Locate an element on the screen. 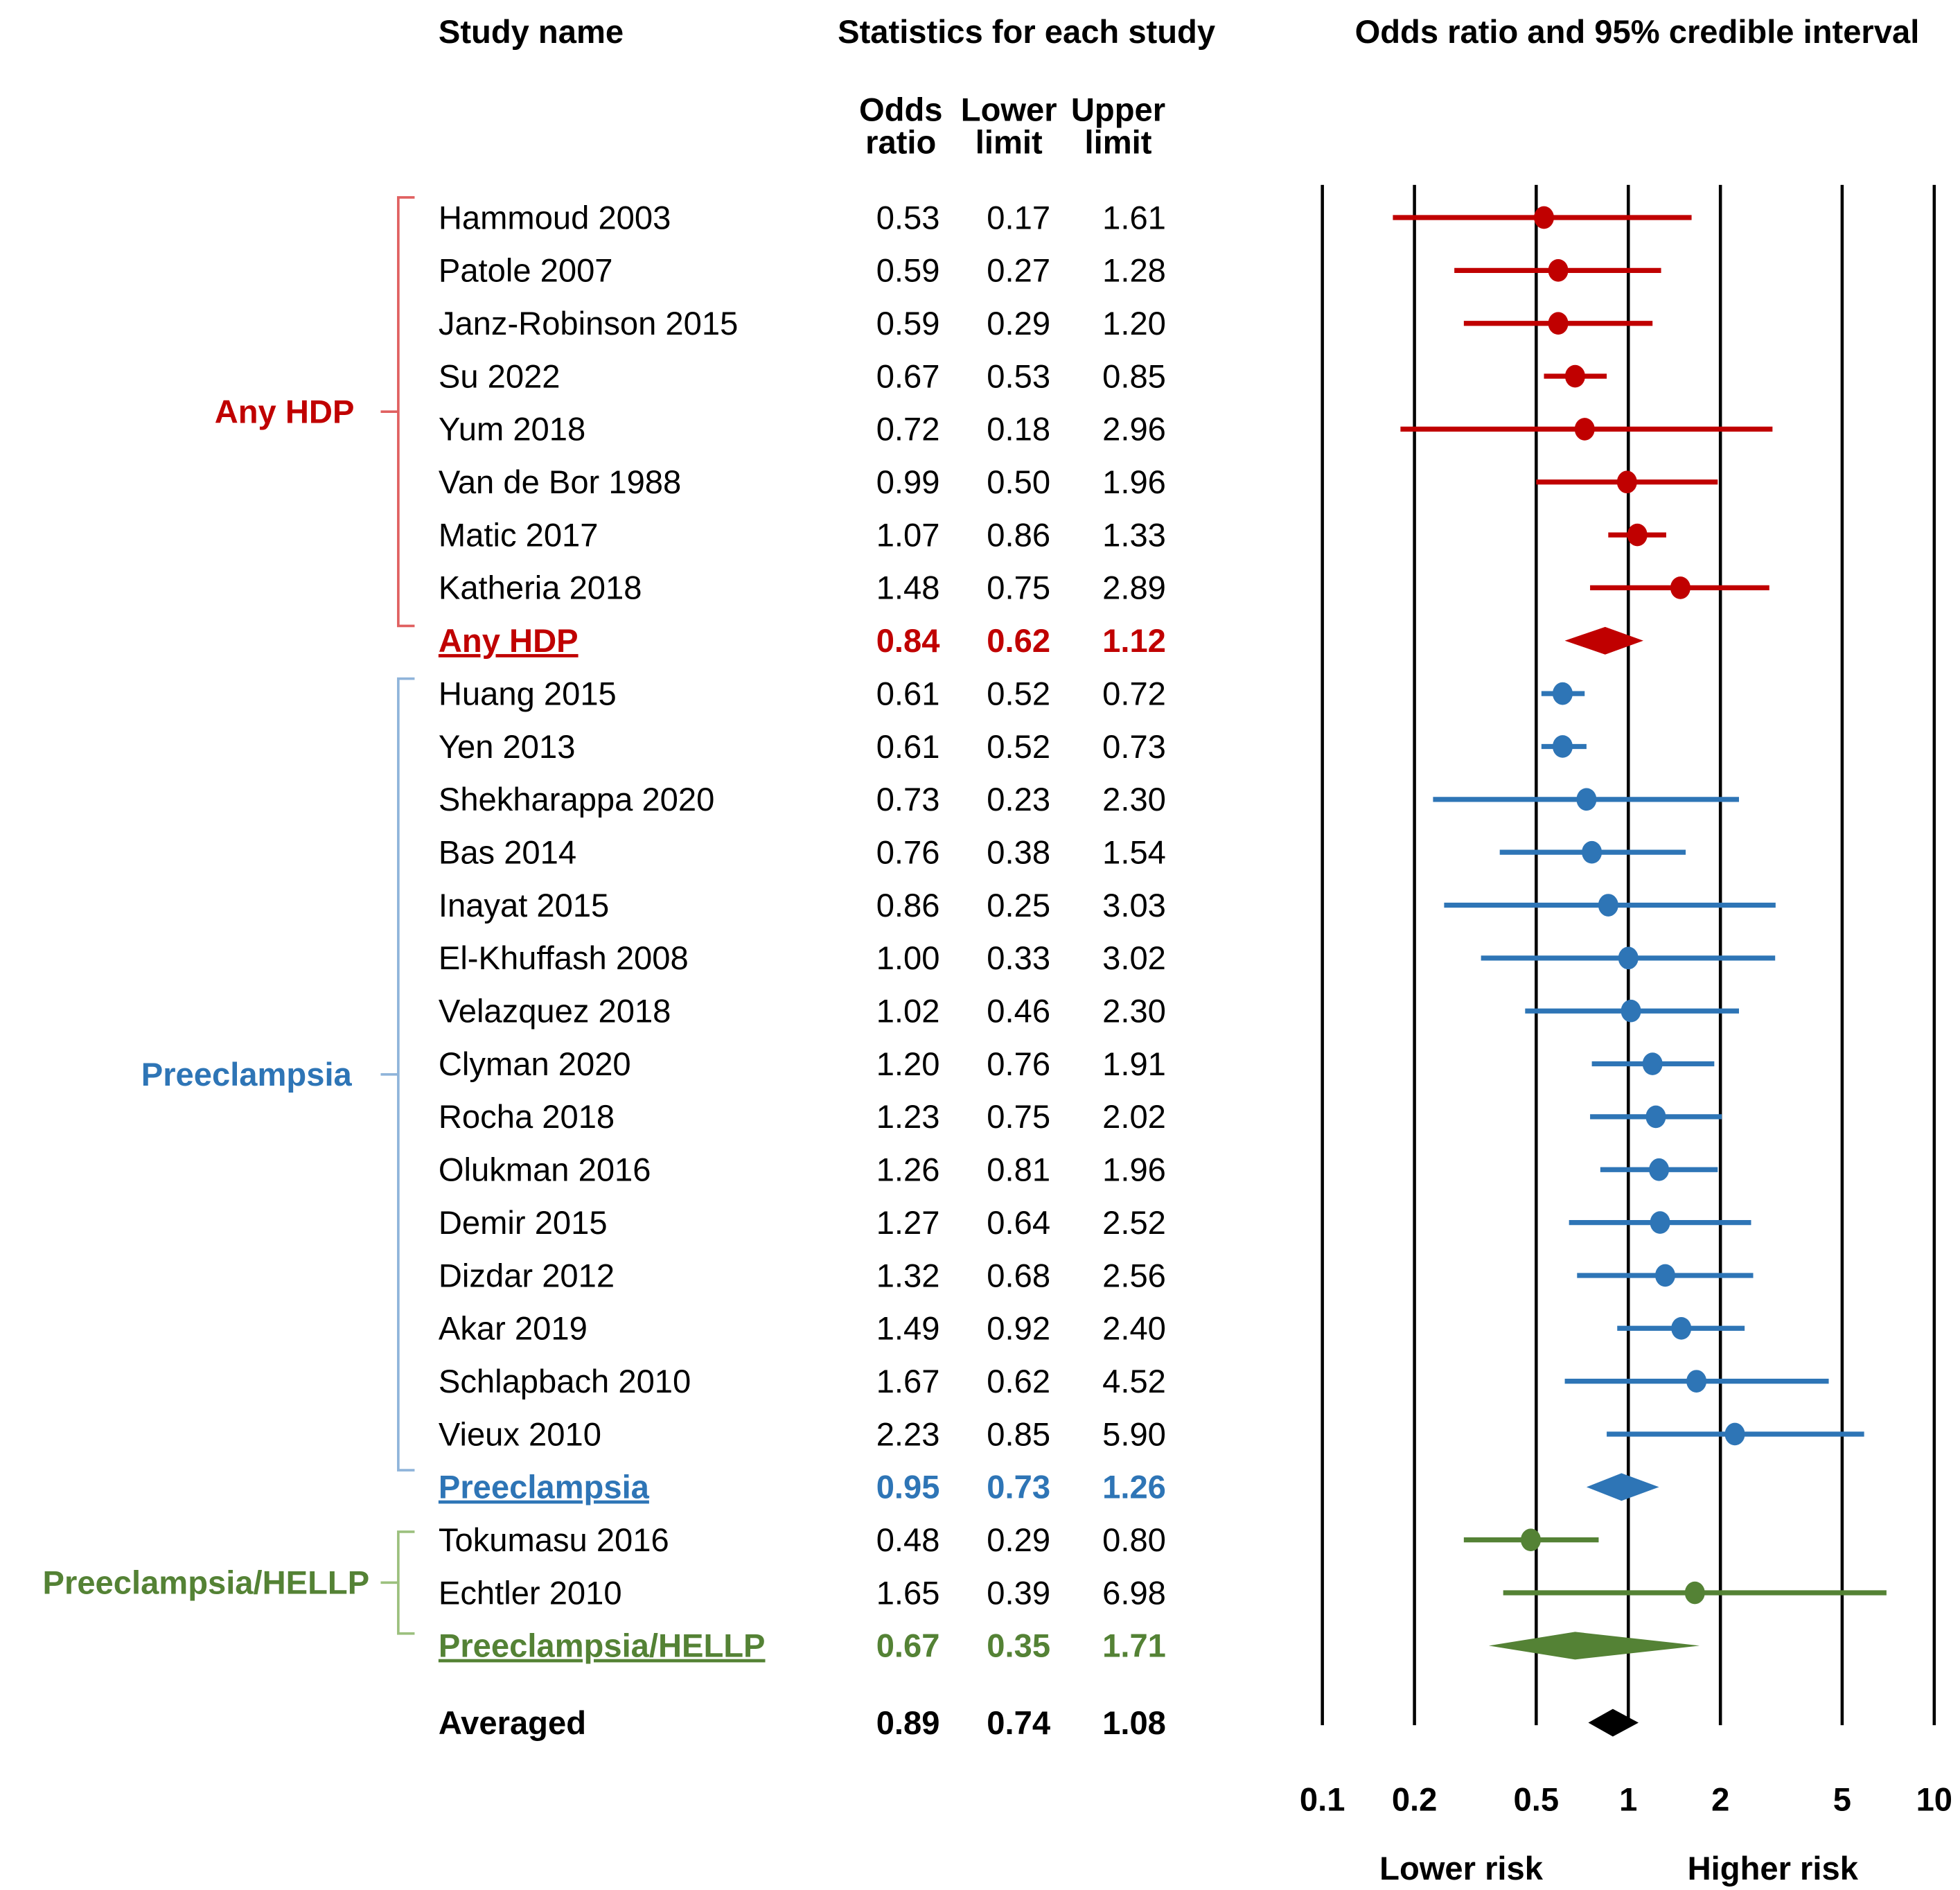  odds-ratio: 1.32 is located at coordinates (908, 1275).